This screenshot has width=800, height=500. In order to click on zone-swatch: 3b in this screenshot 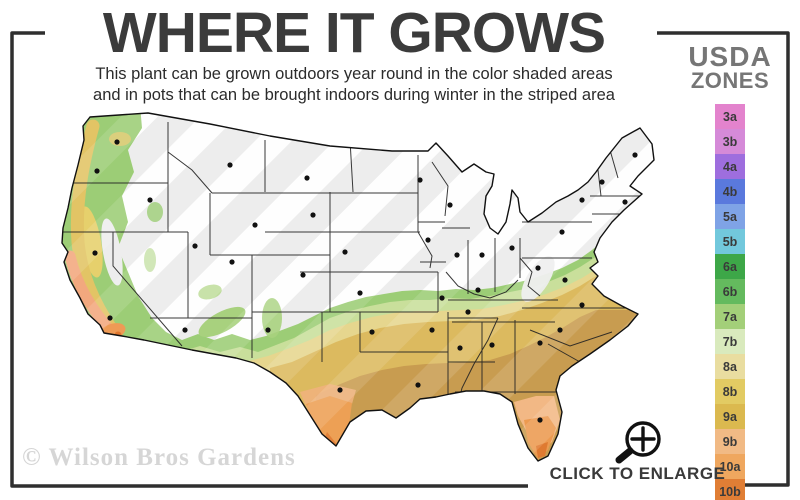, I will do `click(730, 141)`.